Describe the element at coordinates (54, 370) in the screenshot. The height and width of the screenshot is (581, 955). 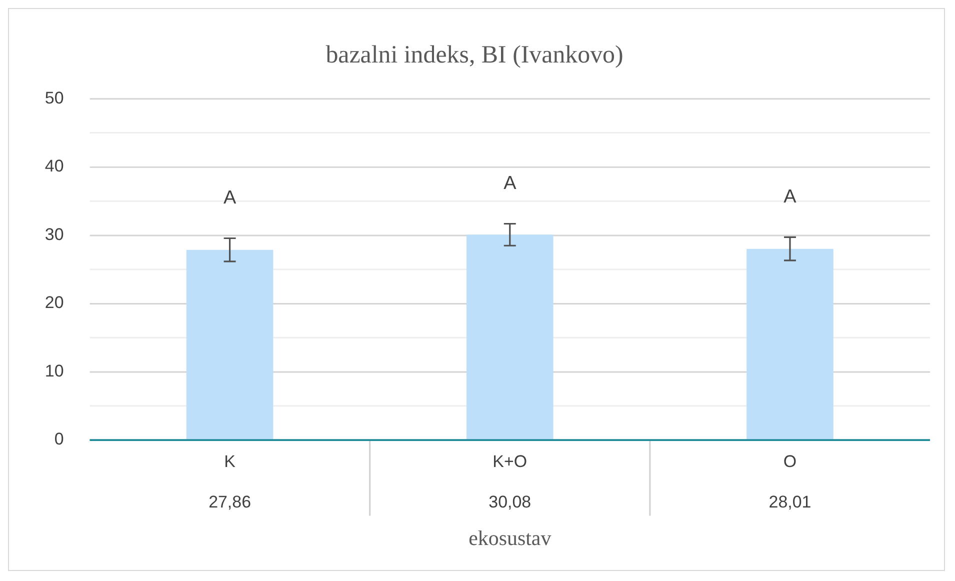
I see `y-tick-label: 10` at that location.